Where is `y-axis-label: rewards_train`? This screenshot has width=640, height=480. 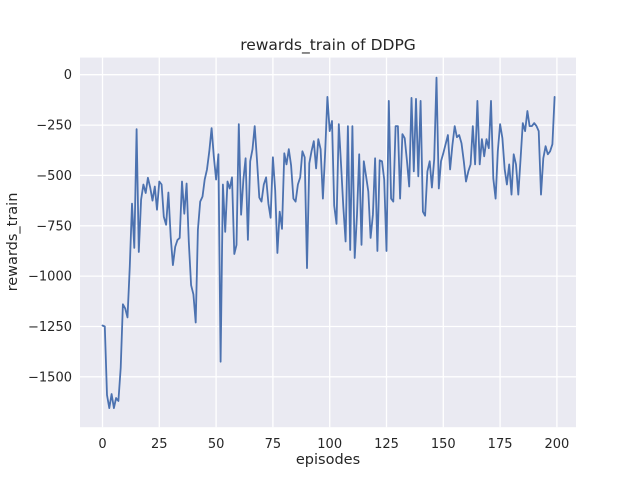
y-axis-label: rewards_train is located at coordinates (13, 242).